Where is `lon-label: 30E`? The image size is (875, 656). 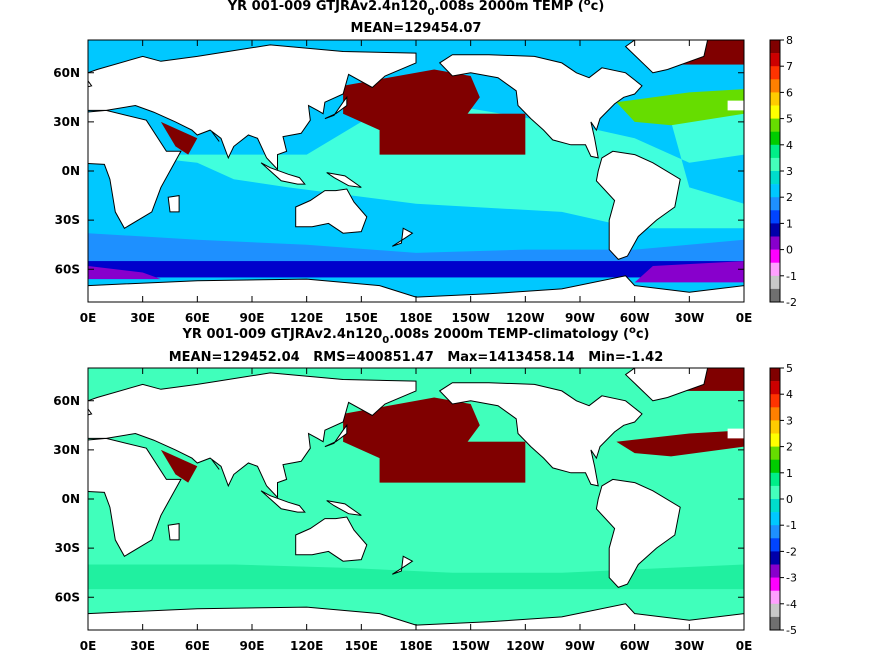
lon-label: 30E is located at coordinates (142, 318).